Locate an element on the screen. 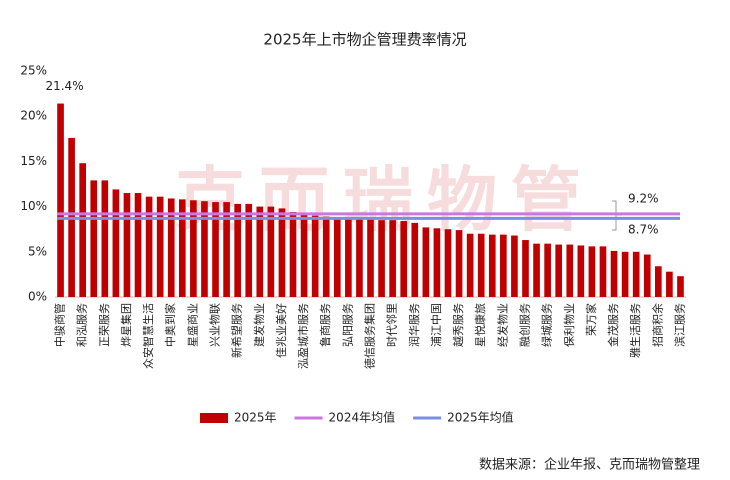 The width and height of the screenshot is (730, 480). x-tick-label: 保利物业 is located at coordinates (569, 325).